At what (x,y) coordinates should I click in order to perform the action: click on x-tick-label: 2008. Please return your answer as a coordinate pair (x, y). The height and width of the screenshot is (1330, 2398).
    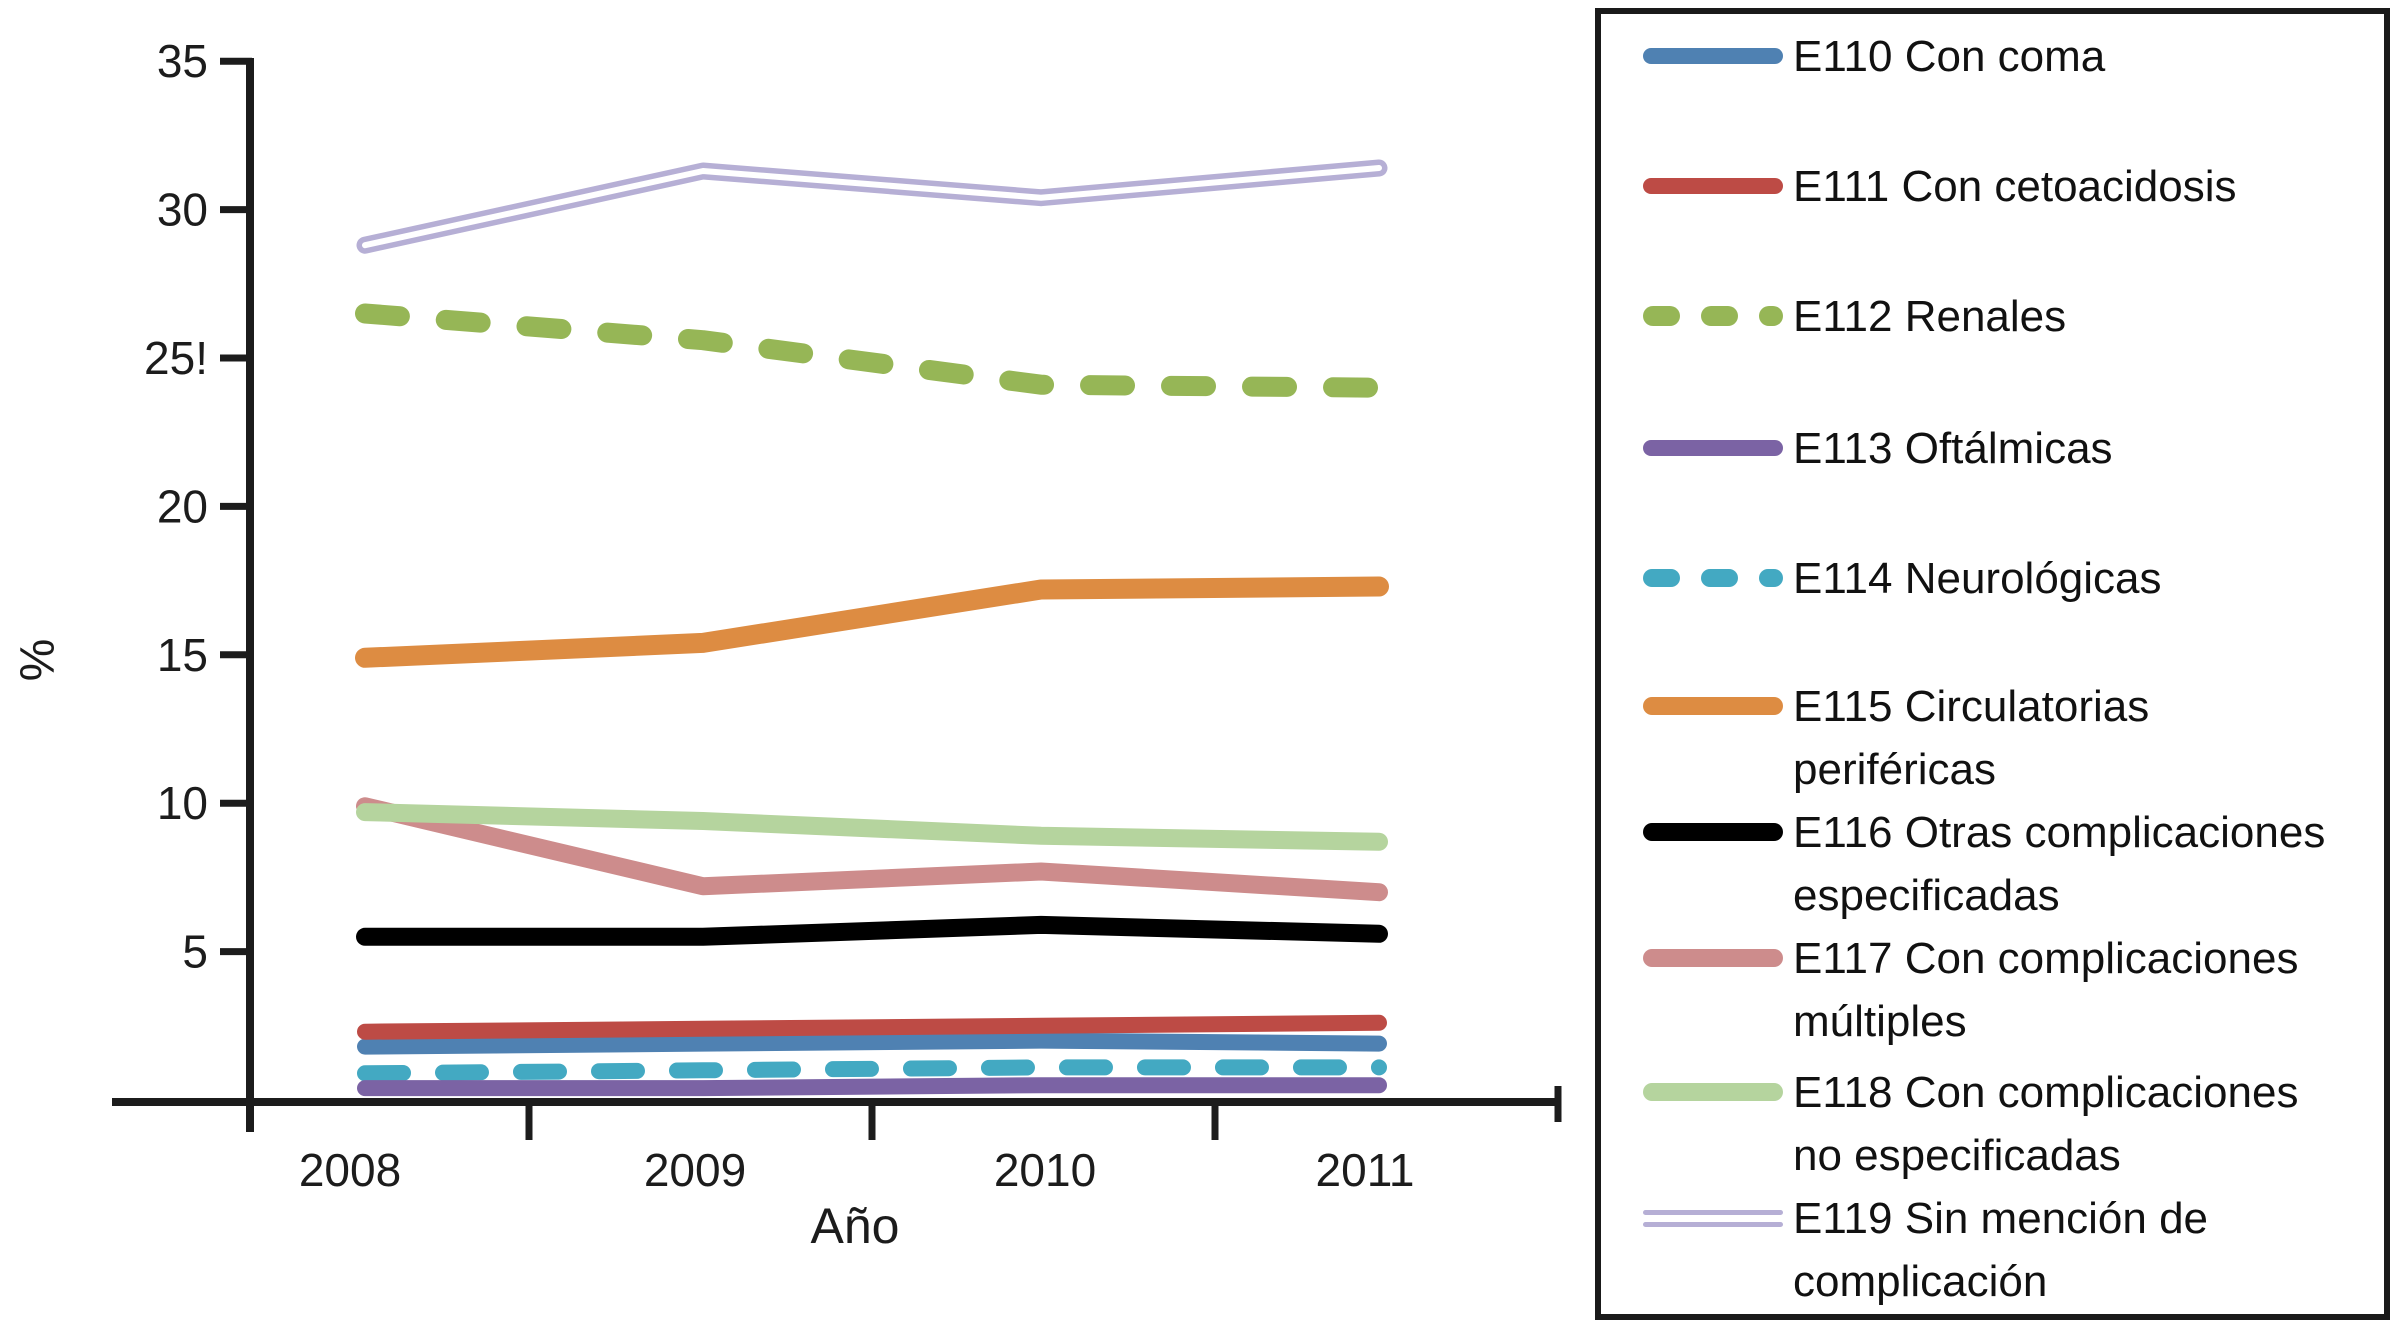
    Looking at the image, I should click on (350, 1170).